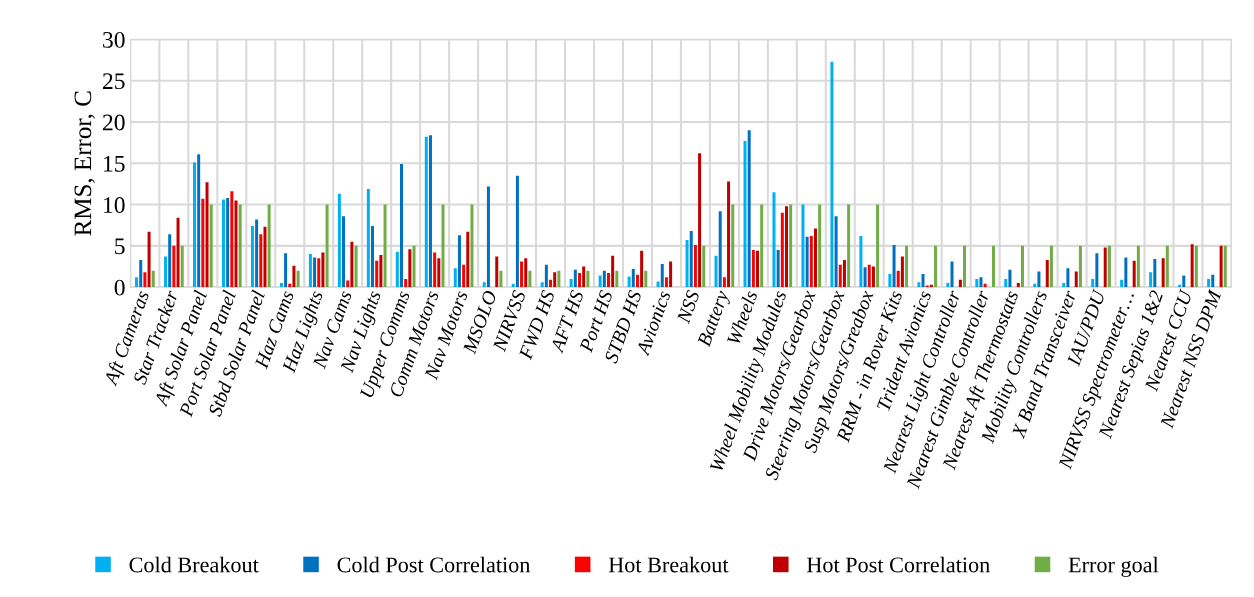 This screenshot has height=597, width=1254. What do you see at coordinates (113, 122) in the screenshot?
I see `y-tick-label: 20` at bounding box center [113, 122].